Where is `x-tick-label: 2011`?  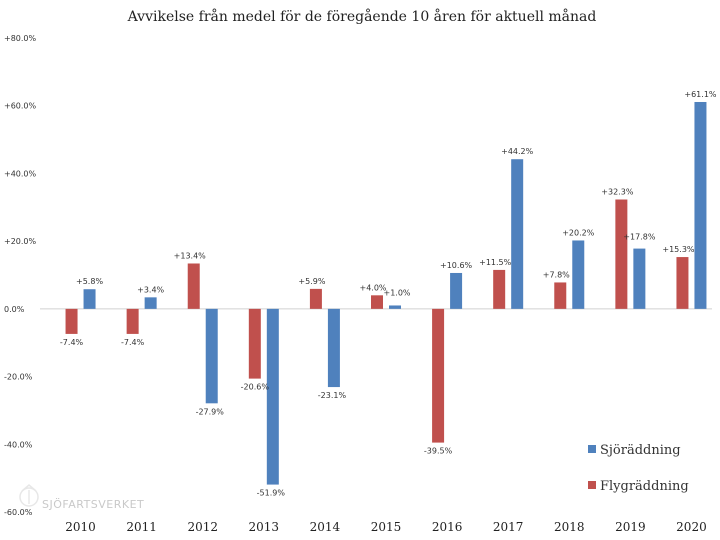
x-tick-label: 2011 is located at coordinates (141, 527).